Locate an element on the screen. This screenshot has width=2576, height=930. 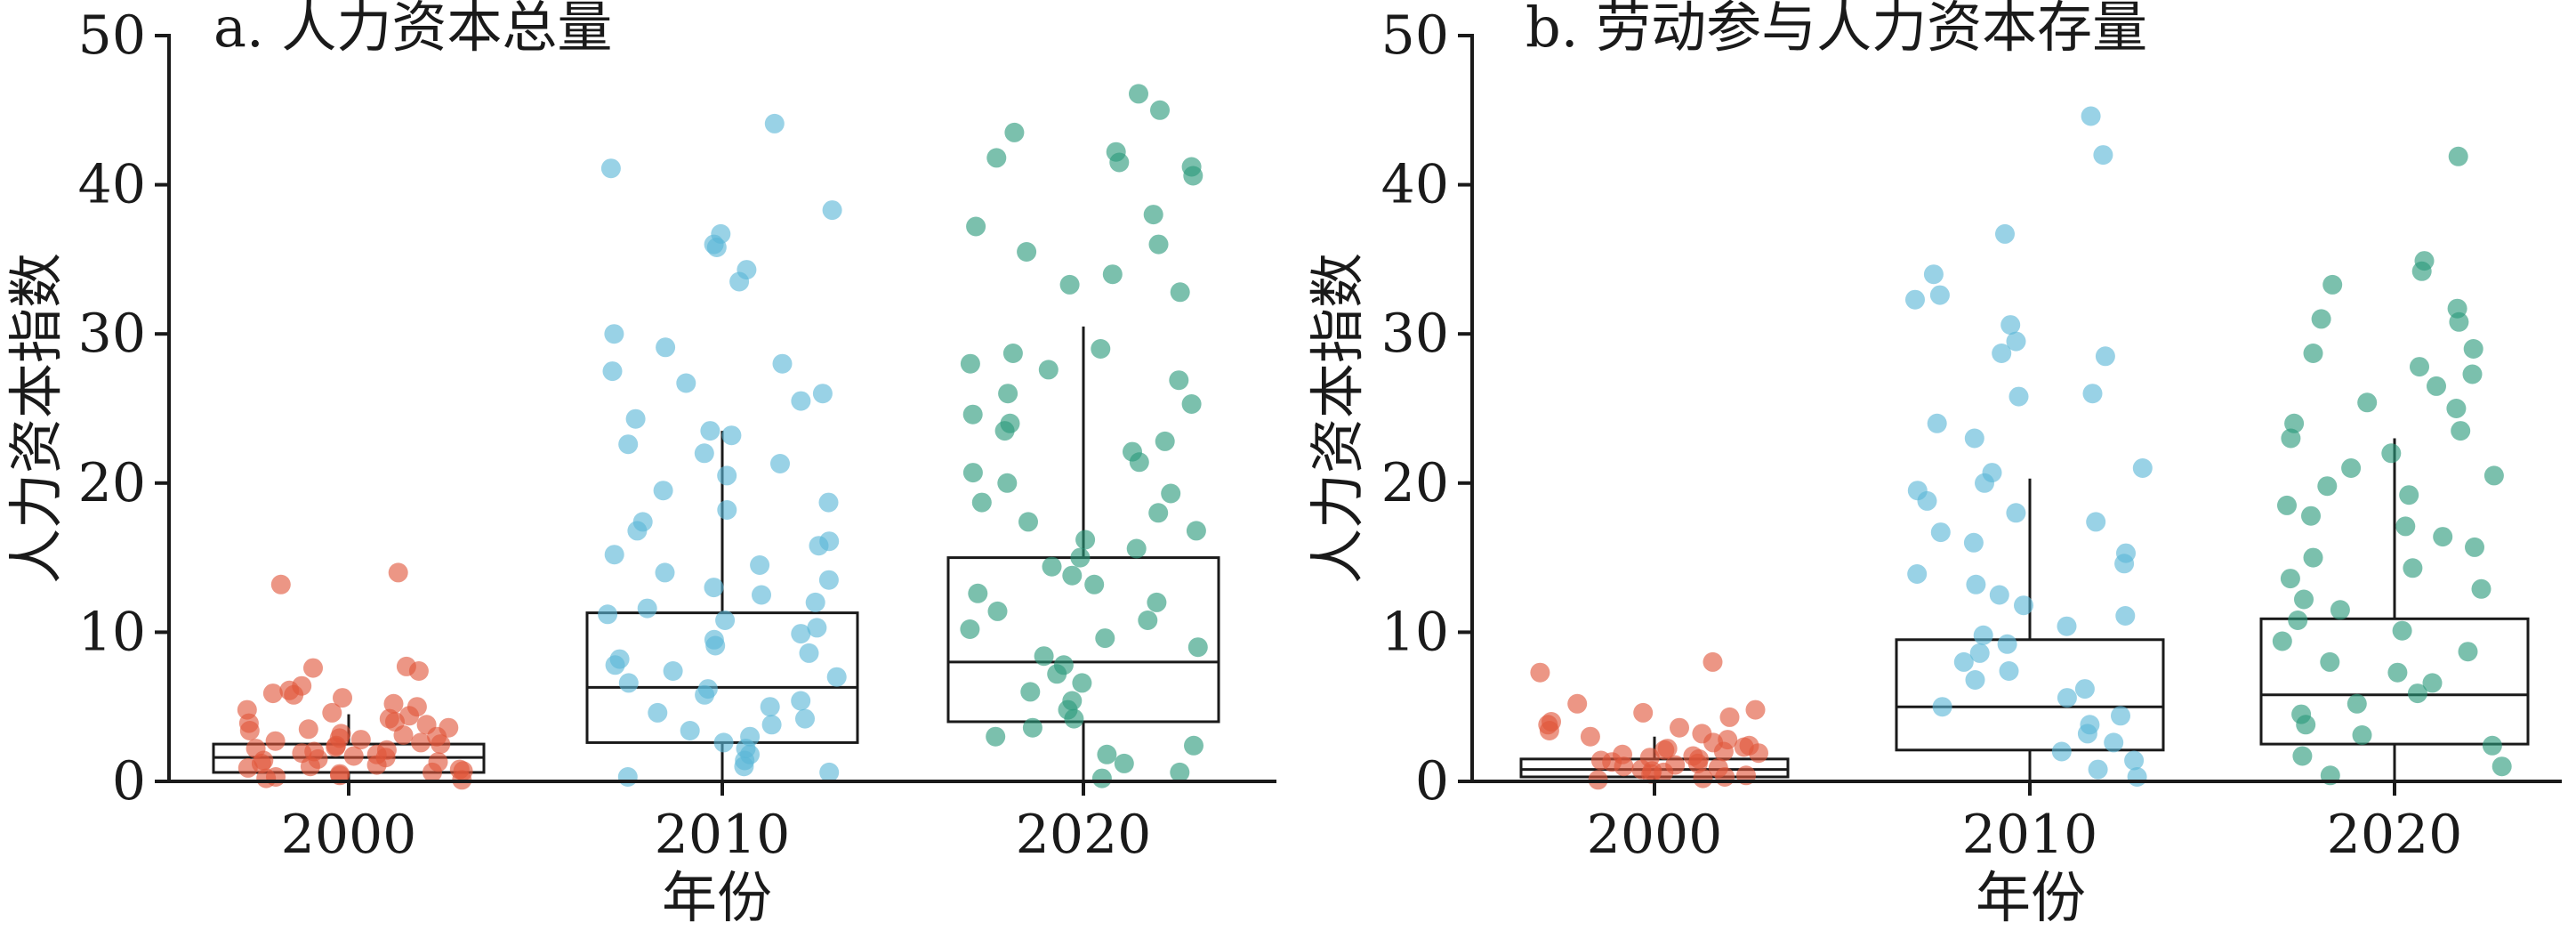
panel-a-xtick-label-2020: 2020 is located at coordinates (1084, 835).